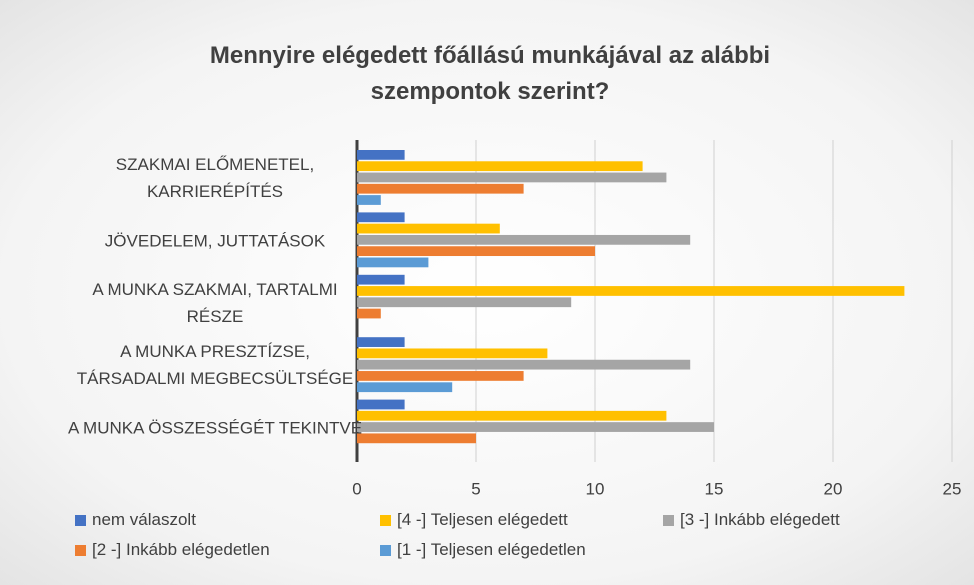  I want to click on x-tick-label: 25, so click(952, 488).